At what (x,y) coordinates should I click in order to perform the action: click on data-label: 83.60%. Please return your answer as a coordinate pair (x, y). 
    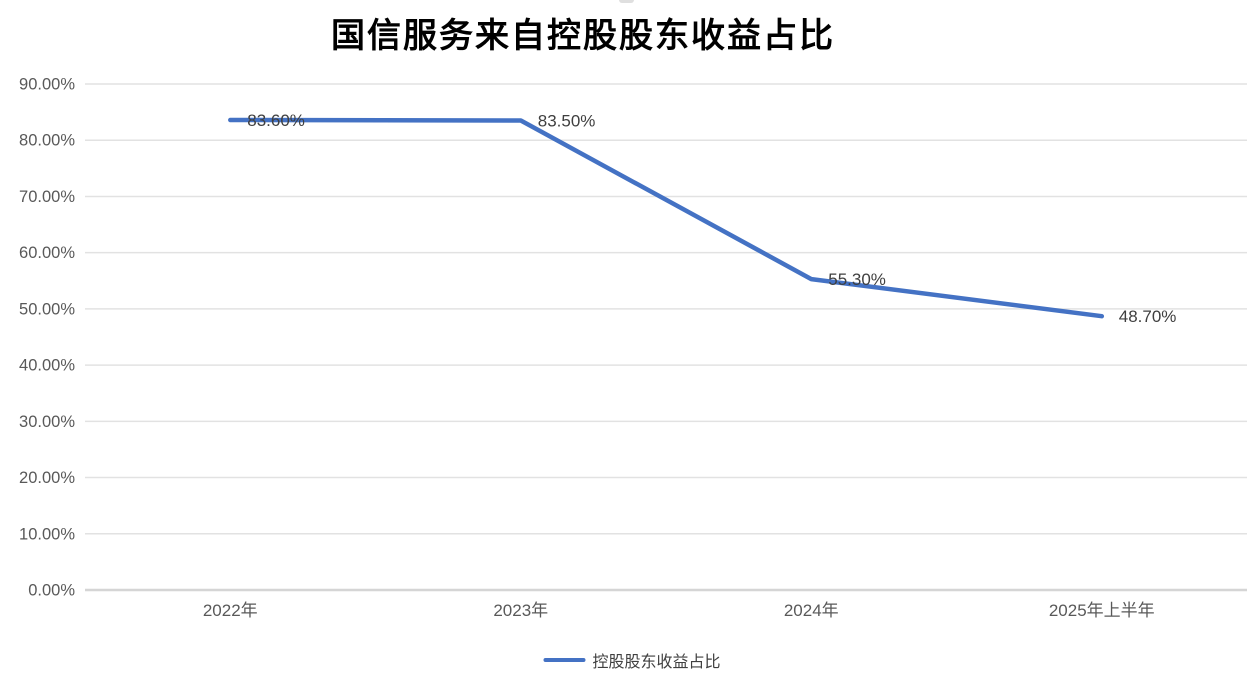
    Looking at the image, I should click on (276, 120).